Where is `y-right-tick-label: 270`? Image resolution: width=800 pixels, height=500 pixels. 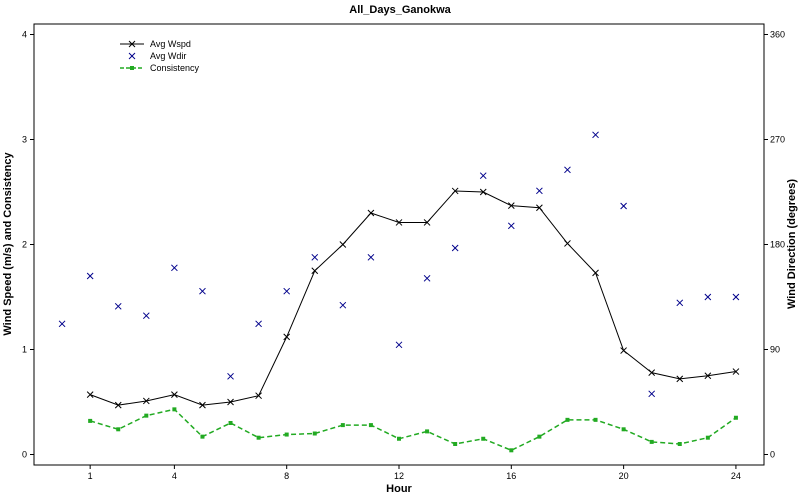 y-right-tick-label: 270 is located at coordinates (777, 140).